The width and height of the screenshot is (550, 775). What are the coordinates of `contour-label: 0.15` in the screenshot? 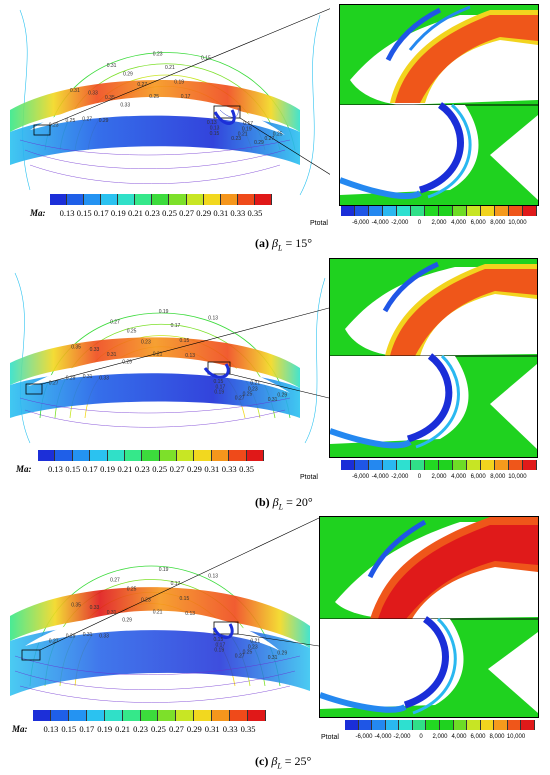 It's located at (219, 640).